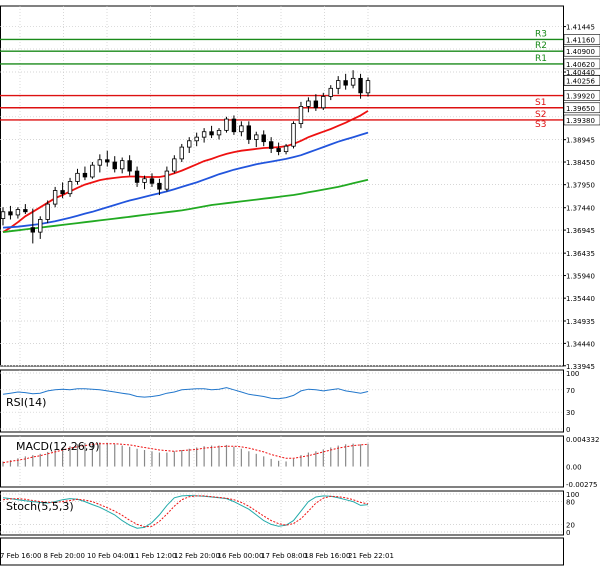 This screenshot has width=600, height=571. Describe the element at coordinates (580, 28) in the screenshot. I see `price-tick-label: 1.41445` at that location.